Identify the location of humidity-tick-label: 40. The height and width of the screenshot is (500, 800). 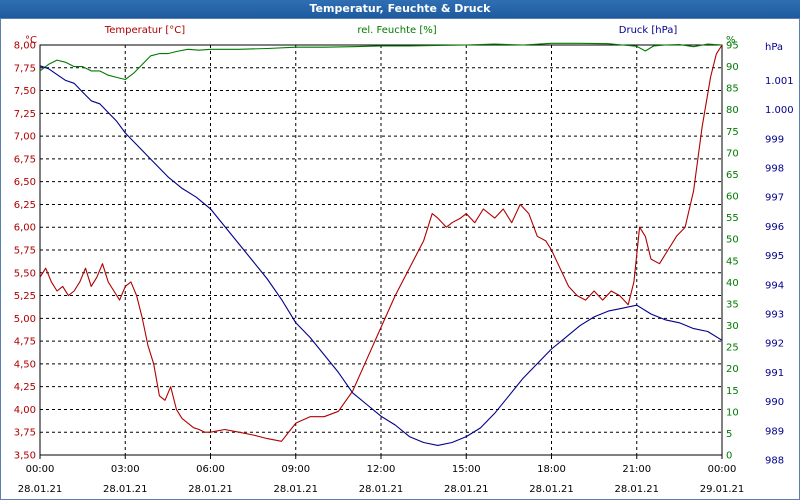
(732, 283).